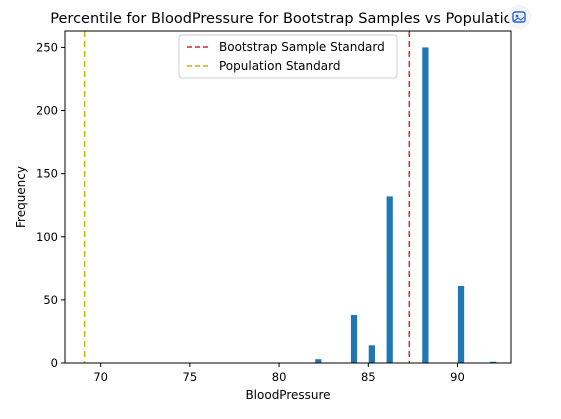 This screenshot has height=419, width=561. What do you see at coordinates (287, 395) in the screenshot?
I see `x-axis-label: BloodPressure` at bounding box center [287, 395].